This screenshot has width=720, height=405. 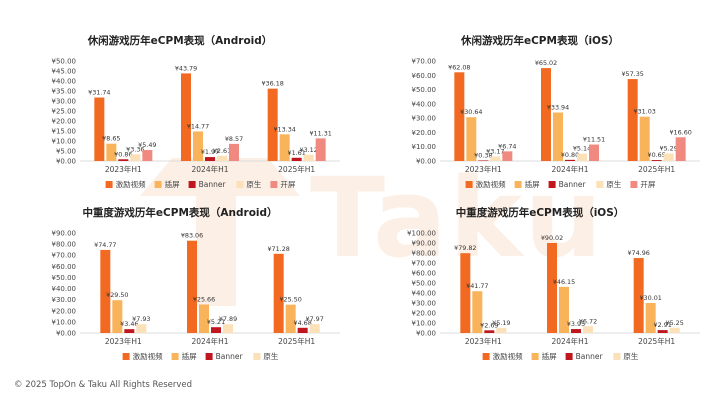 What do you see at coordinates (680, 132) in the screenshot?
I see `data-label: ¥16.60` at bounding box center [680, 132].